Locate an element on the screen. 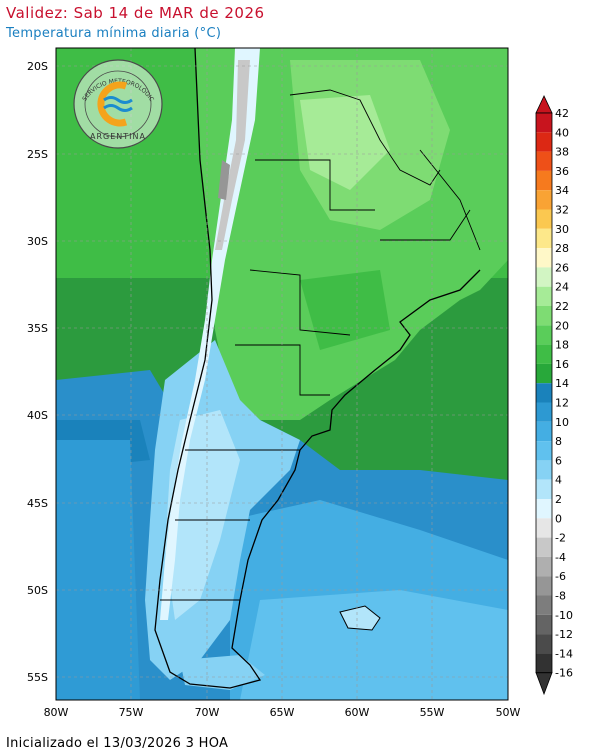 This screenshot has height=751, width=600. logo-country: ARGENTINA is located at coordinates (118, 136).